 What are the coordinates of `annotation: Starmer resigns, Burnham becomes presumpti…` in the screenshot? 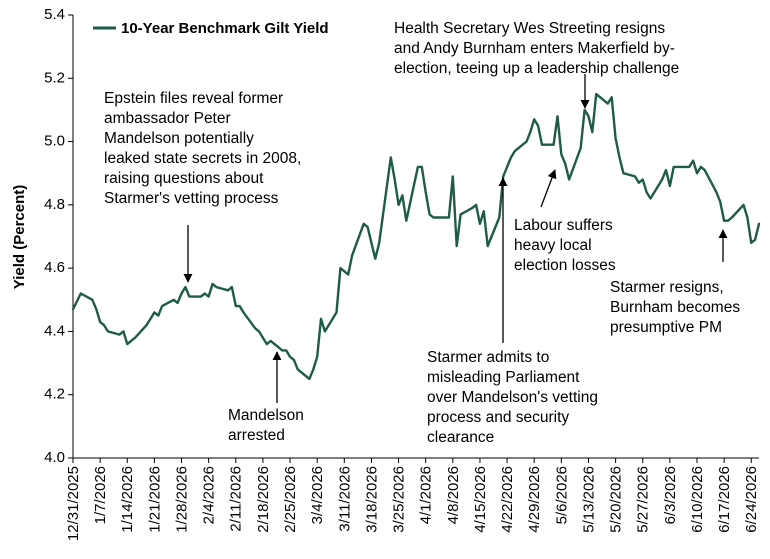 It's located at (675, 282).